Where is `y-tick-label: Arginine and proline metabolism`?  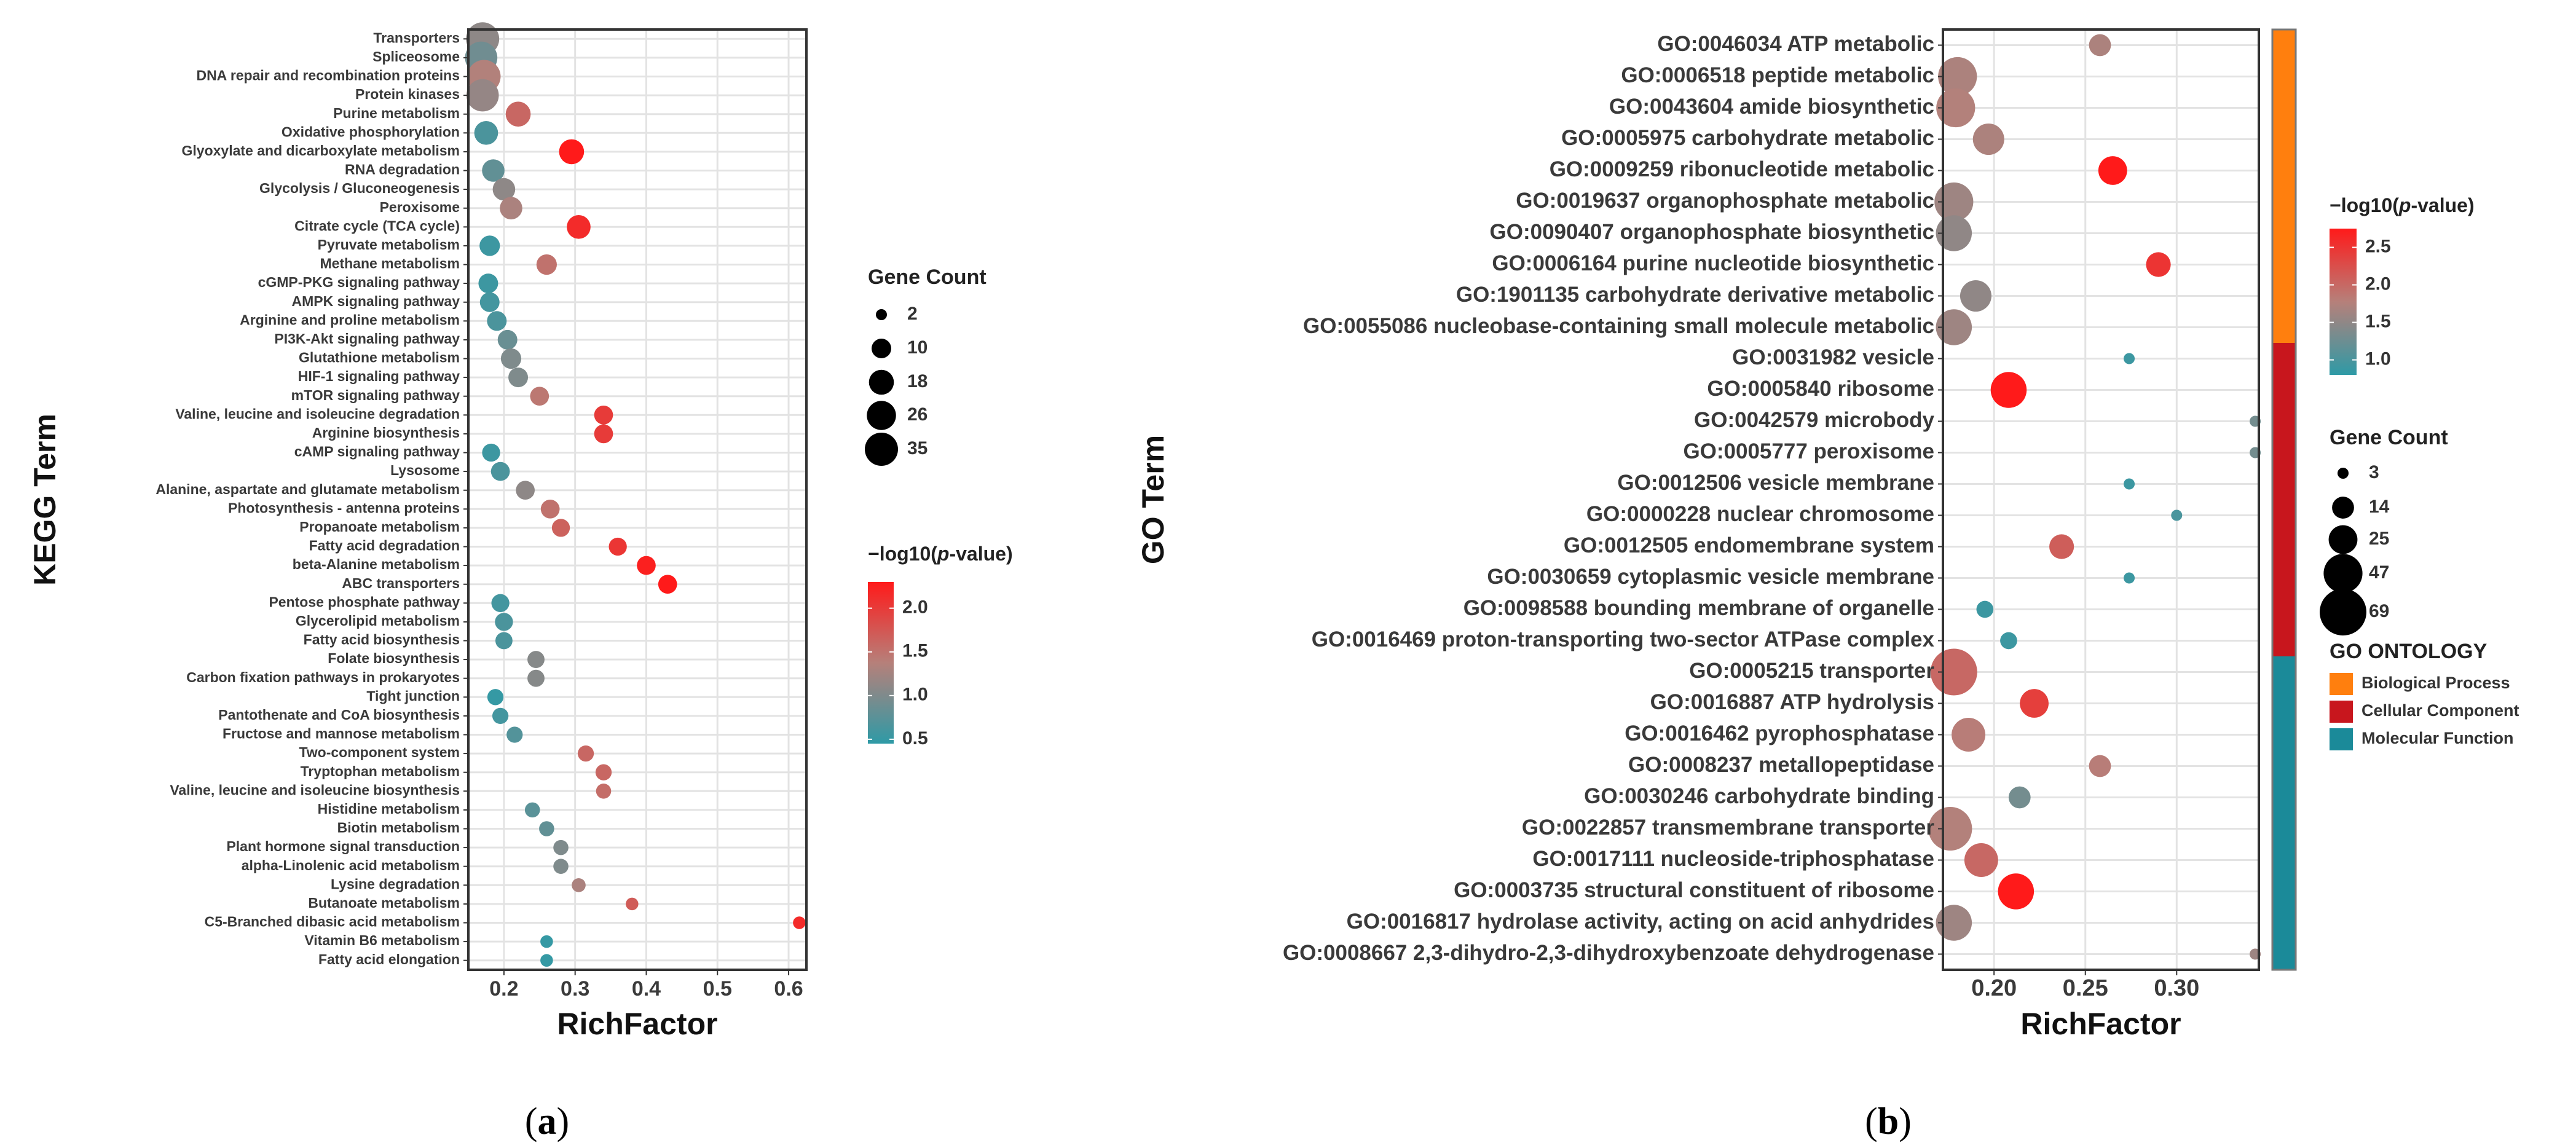 y-tick-label: Arginine and proline metabolism is located at coordinates (350, 320).